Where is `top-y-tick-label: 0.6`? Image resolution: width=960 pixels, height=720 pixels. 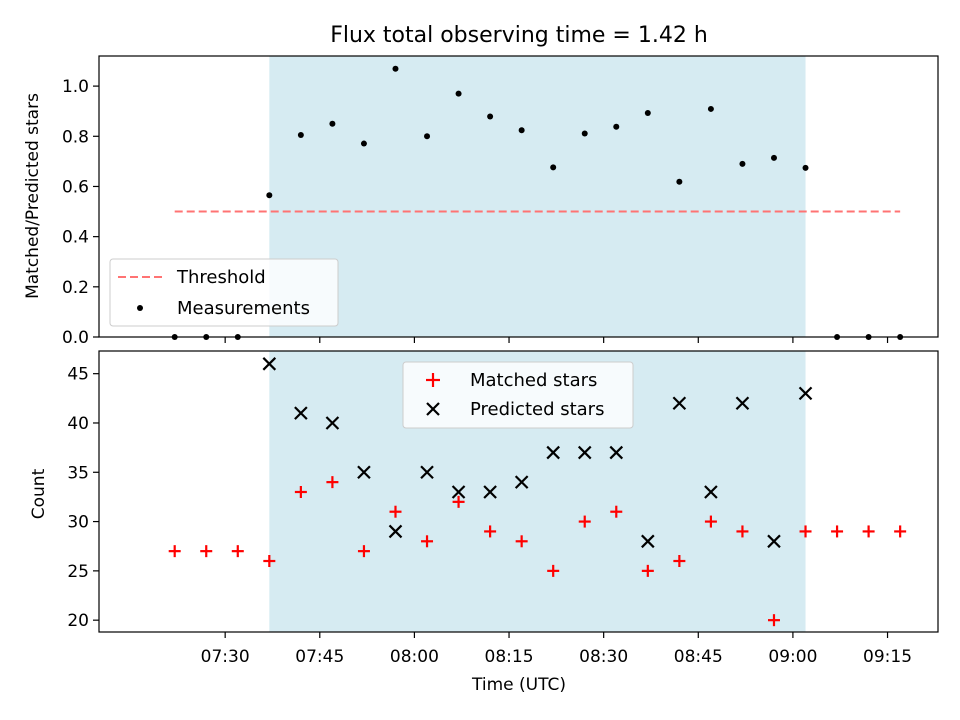
top-y-tick-label: 0.6 is located at coordinates (75, 187).